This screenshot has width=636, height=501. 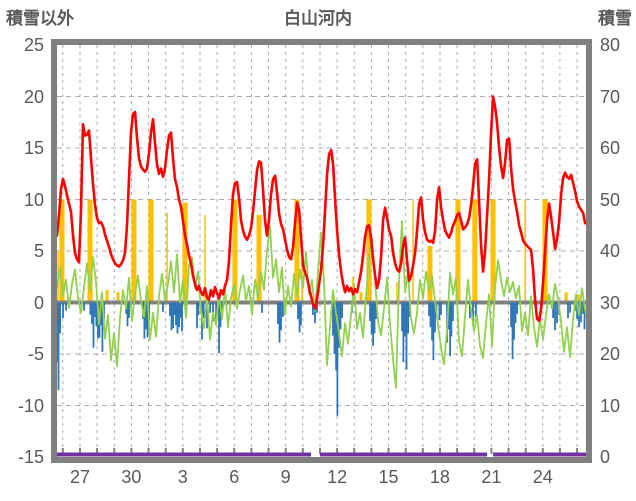 I want to click on x-axis-tick-label: 24, so click(x=542, y=477).